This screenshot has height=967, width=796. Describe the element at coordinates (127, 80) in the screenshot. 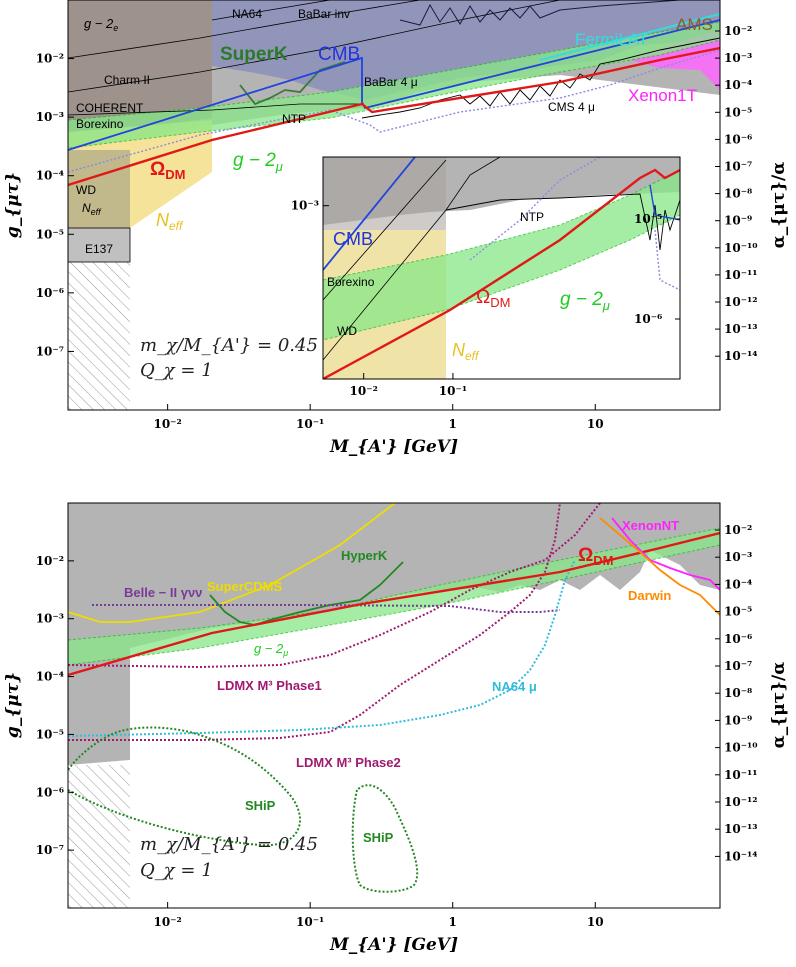

I see `label-charm: Charm II` at that location.